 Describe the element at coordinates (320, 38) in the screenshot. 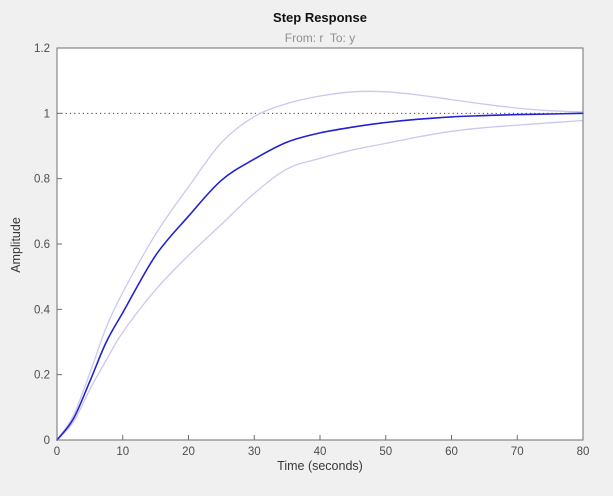

I see `chart-subtitle: From: r To: y` at that location.